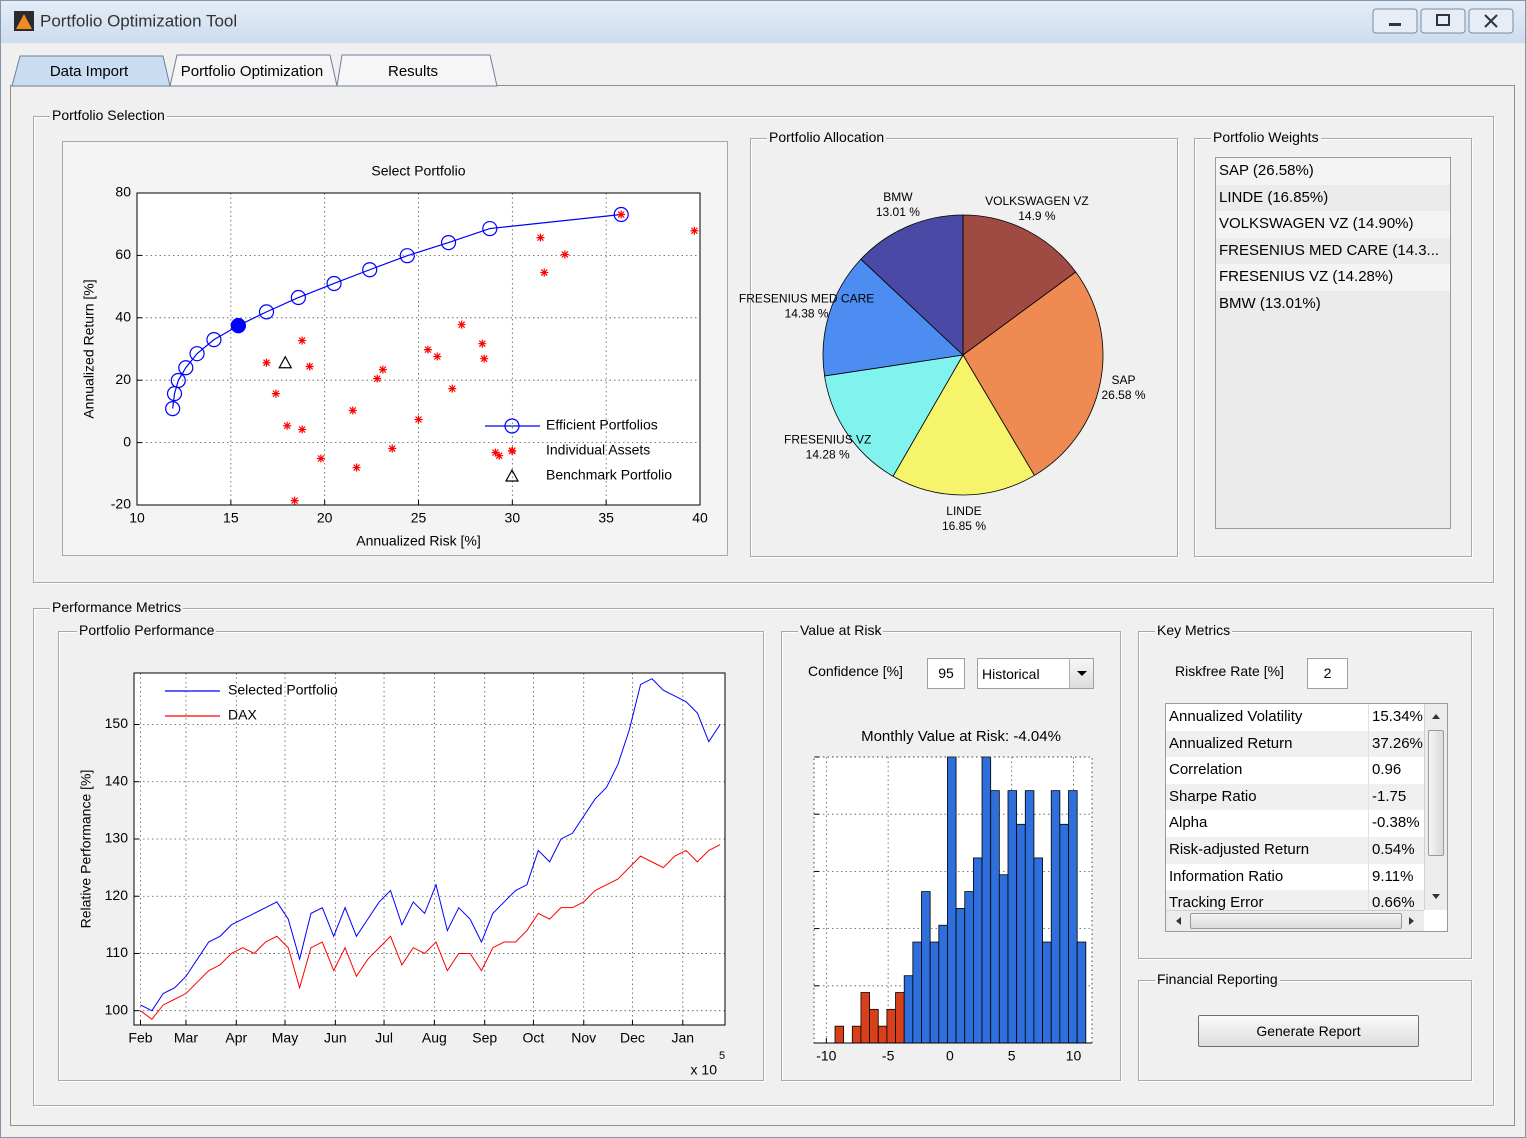 This screenshot has height=1138, width=1526. What do you see at coordinates (1295, 900) in the screenshot?
I see `table-row: Tracking Error 0.66%` at bounding box center [1295, 900].